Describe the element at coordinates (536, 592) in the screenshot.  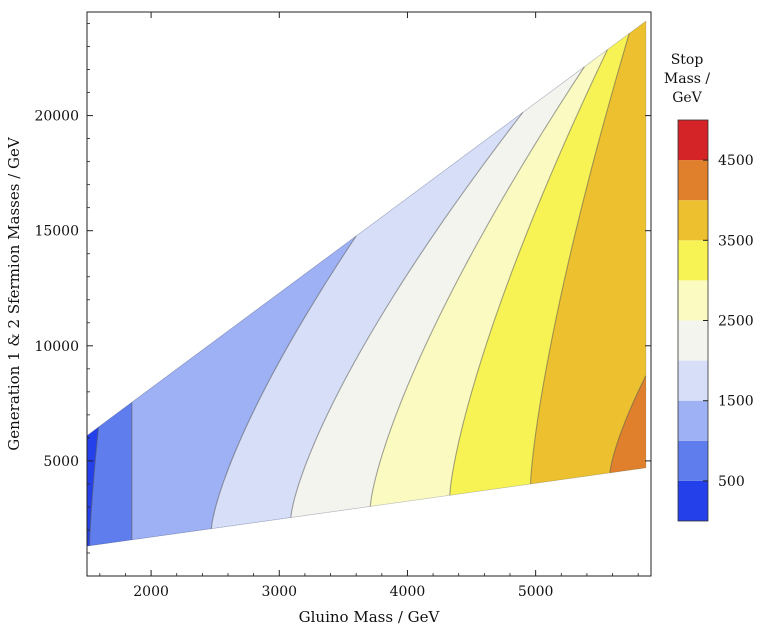
I see `x-tick-label: 5000` at that location.